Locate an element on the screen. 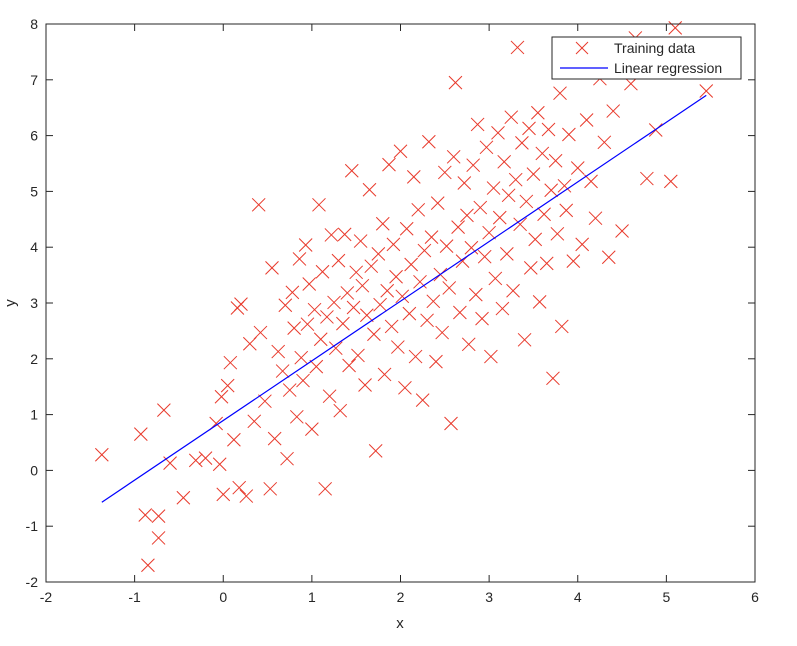 This screenshot has height=646, width=797. y-tick-label: 6 is located at coordinates (34, 136).